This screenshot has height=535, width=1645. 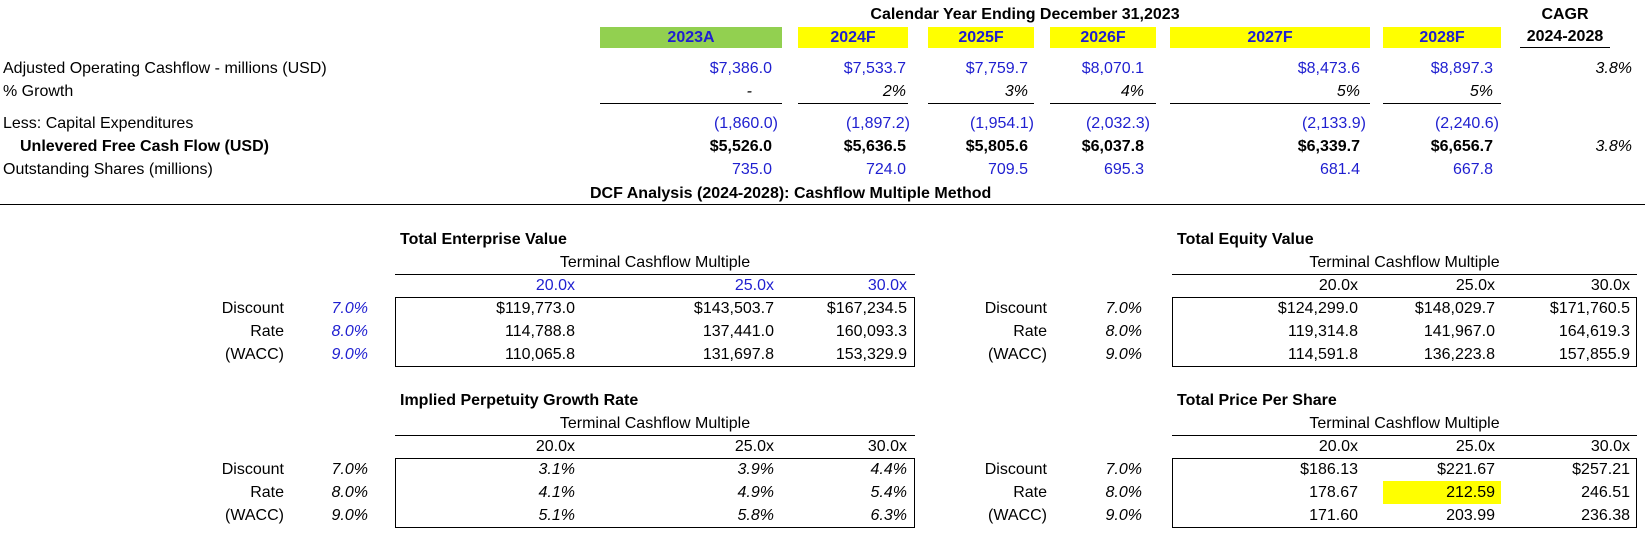 I want to click on cagr-underline, so click(x=1565, y=47).